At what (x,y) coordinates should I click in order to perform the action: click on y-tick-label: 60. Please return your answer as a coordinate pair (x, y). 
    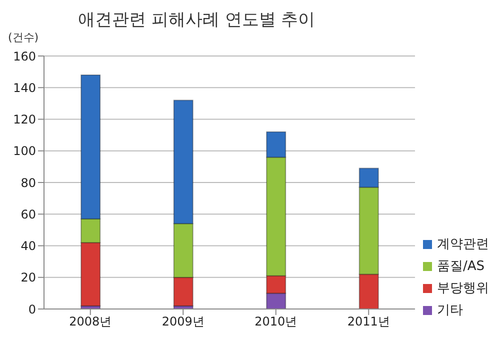
    Looking at the image, I should click on (28, 214).